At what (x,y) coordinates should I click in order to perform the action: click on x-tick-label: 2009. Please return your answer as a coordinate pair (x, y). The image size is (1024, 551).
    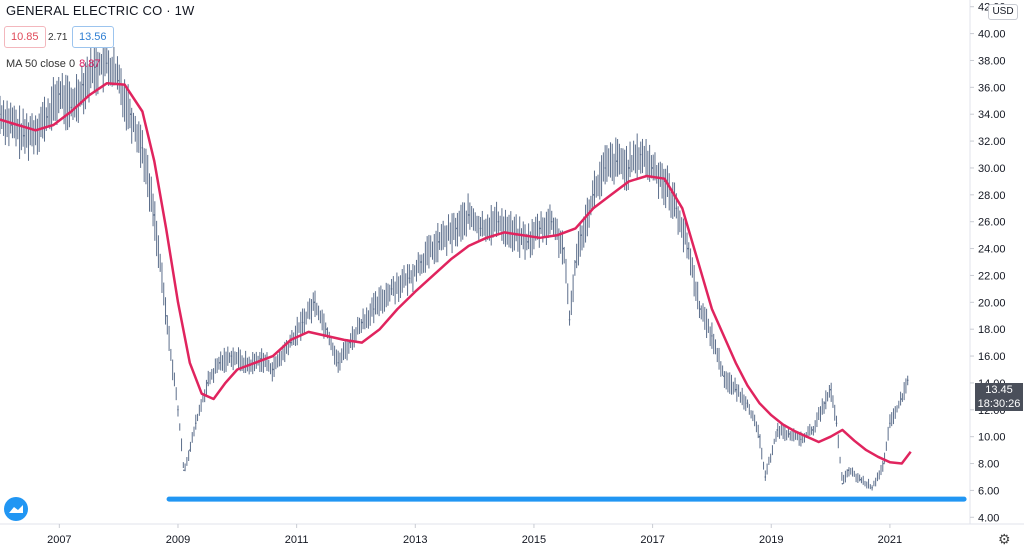
    Looking at the image, I should click on (178, 540).